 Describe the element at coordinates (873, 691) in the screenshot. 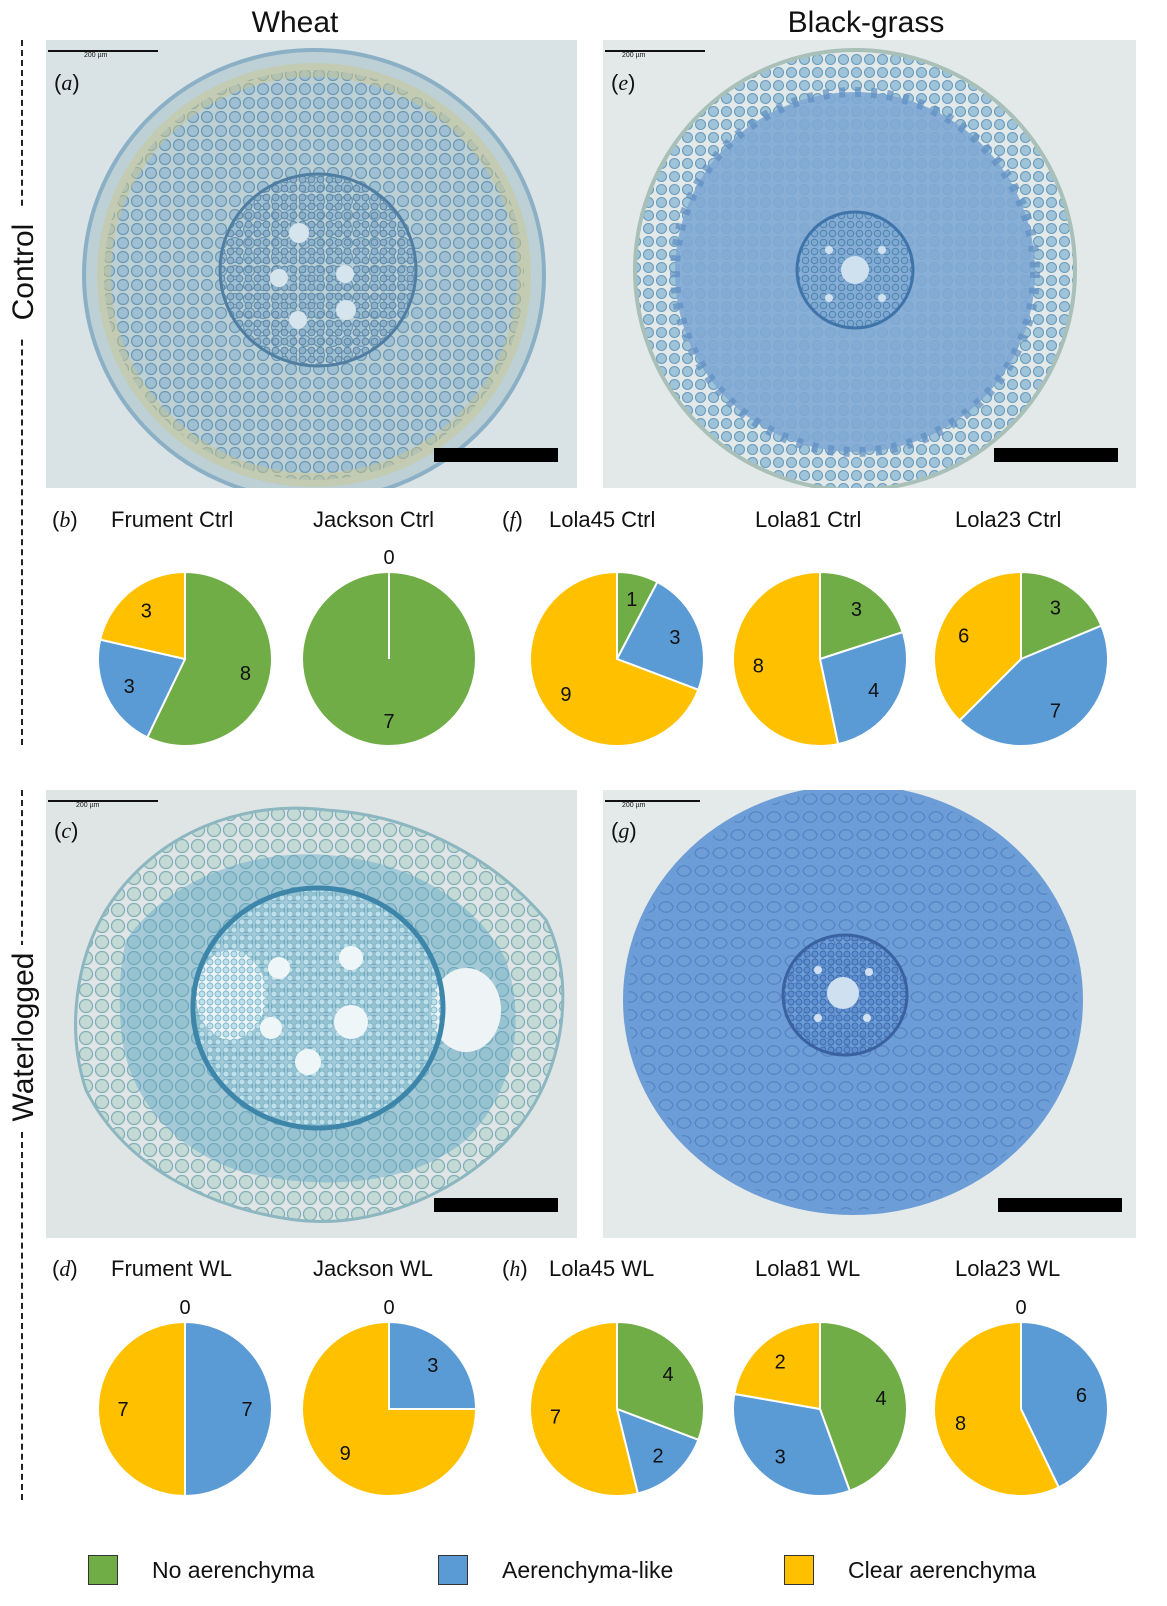

I see `pie-label-aerenchyma-like: 4` at that location.